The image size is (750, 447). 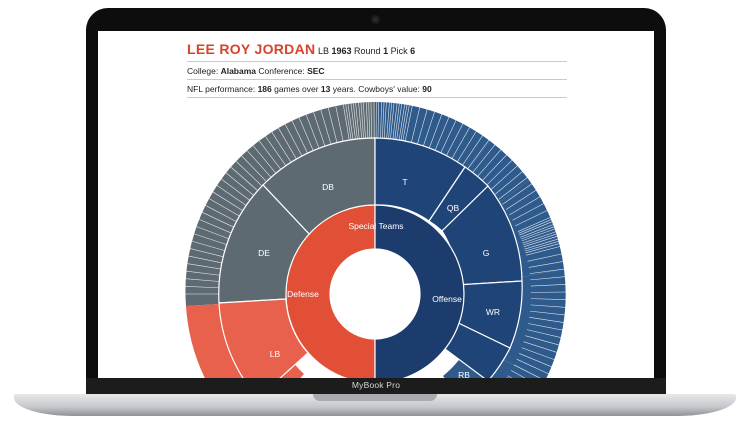 I want to click on sunburst-center, so click(x=375, y=294).